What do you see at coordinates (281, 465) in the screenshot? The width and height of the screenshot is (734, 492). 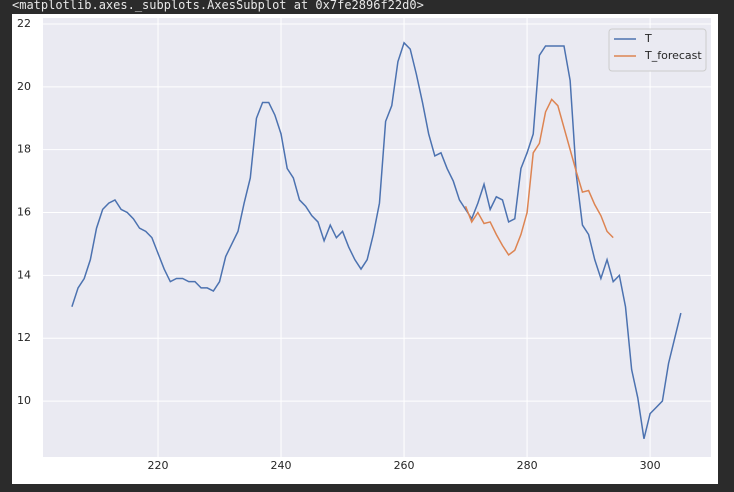 I see `x-tick-label: 240` at bounding box center [281, 465].